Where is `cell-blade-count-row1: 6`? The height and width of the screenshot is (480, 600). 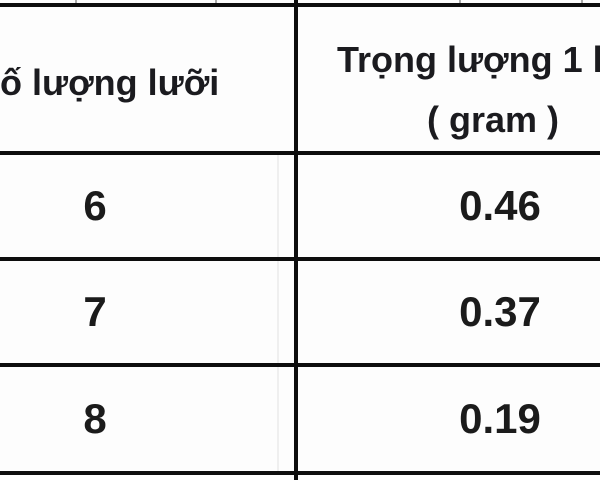 cell-blade-count-row1: 6 is located at coordinates (95, 205).